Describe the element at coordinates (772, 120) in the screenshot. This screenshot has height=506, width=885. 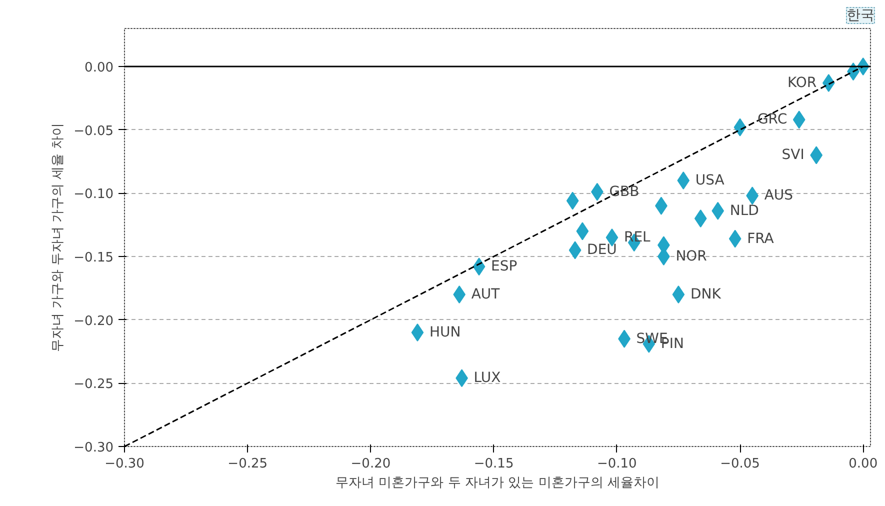
I see `annotation: GRC` at that location.